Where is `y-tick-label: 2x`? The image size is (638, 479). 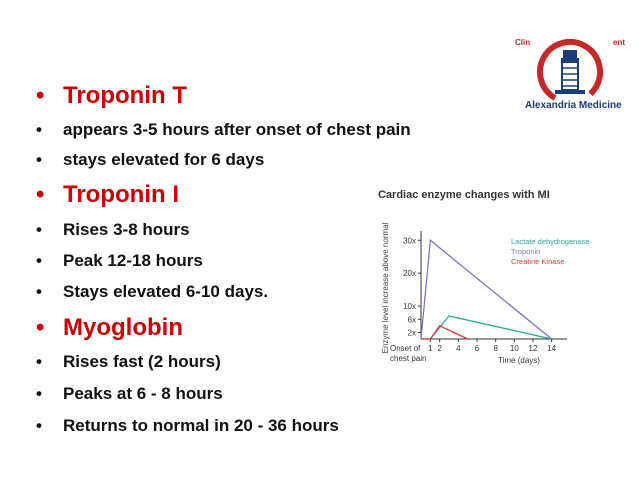 y-tick-label: 2x is located at coordinates (412, 332).